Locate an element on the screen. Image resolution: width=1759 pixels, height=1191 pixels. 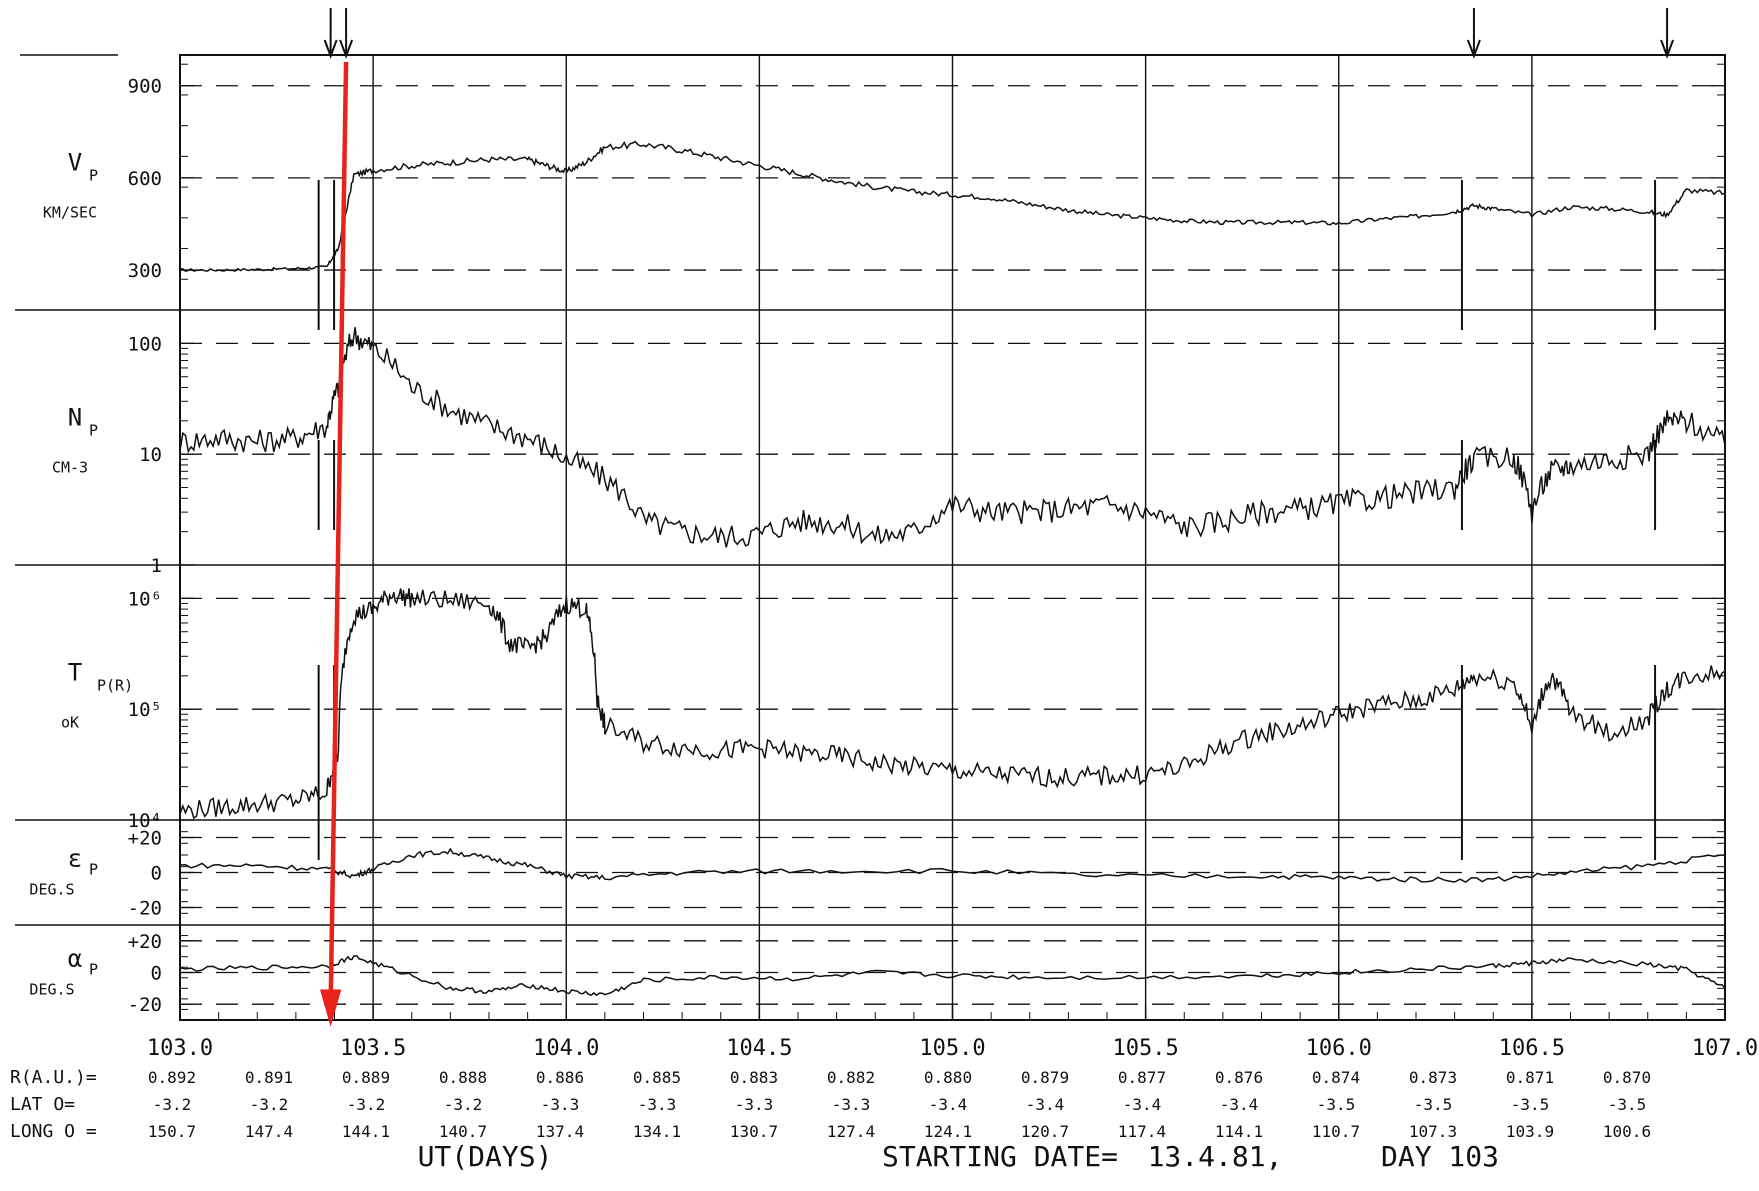
series-line-ap is located at coordinates (952, 976).